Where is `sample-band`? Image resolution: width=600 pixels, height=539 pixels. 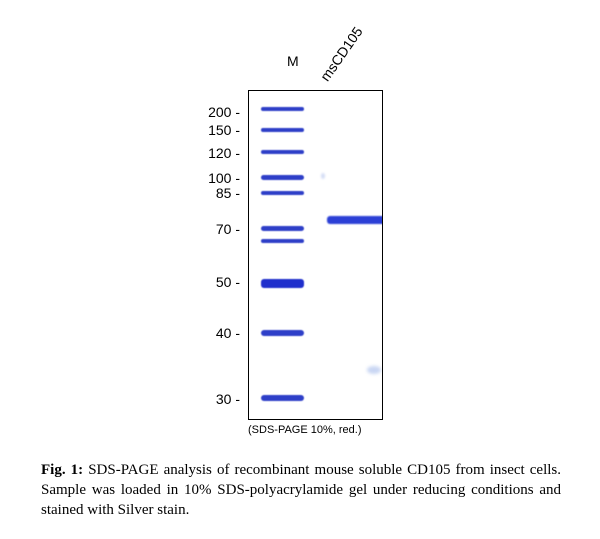
sample-band is located at coordinates (354, 220).